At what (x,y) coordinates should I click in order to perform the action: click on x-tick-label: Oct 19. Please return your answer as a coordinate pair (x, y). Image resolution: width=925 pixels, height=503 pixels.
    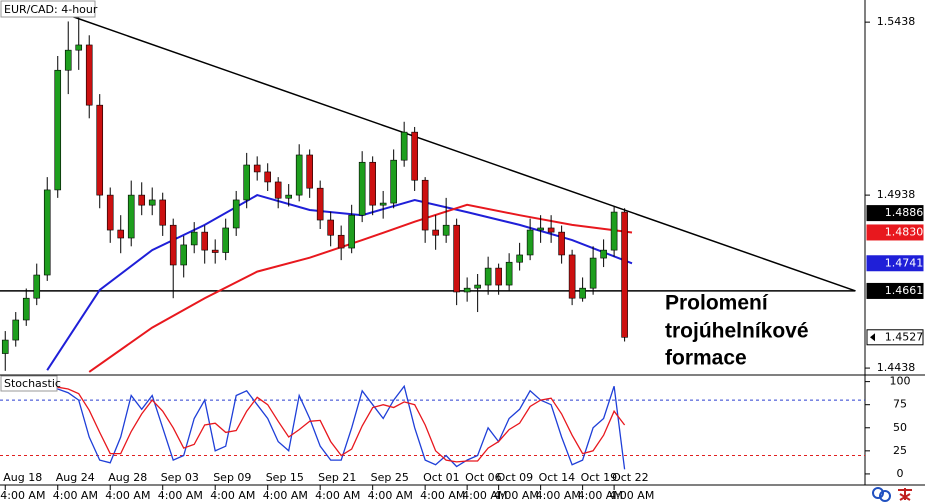
    Looking at the image, I should click on (599, 477).